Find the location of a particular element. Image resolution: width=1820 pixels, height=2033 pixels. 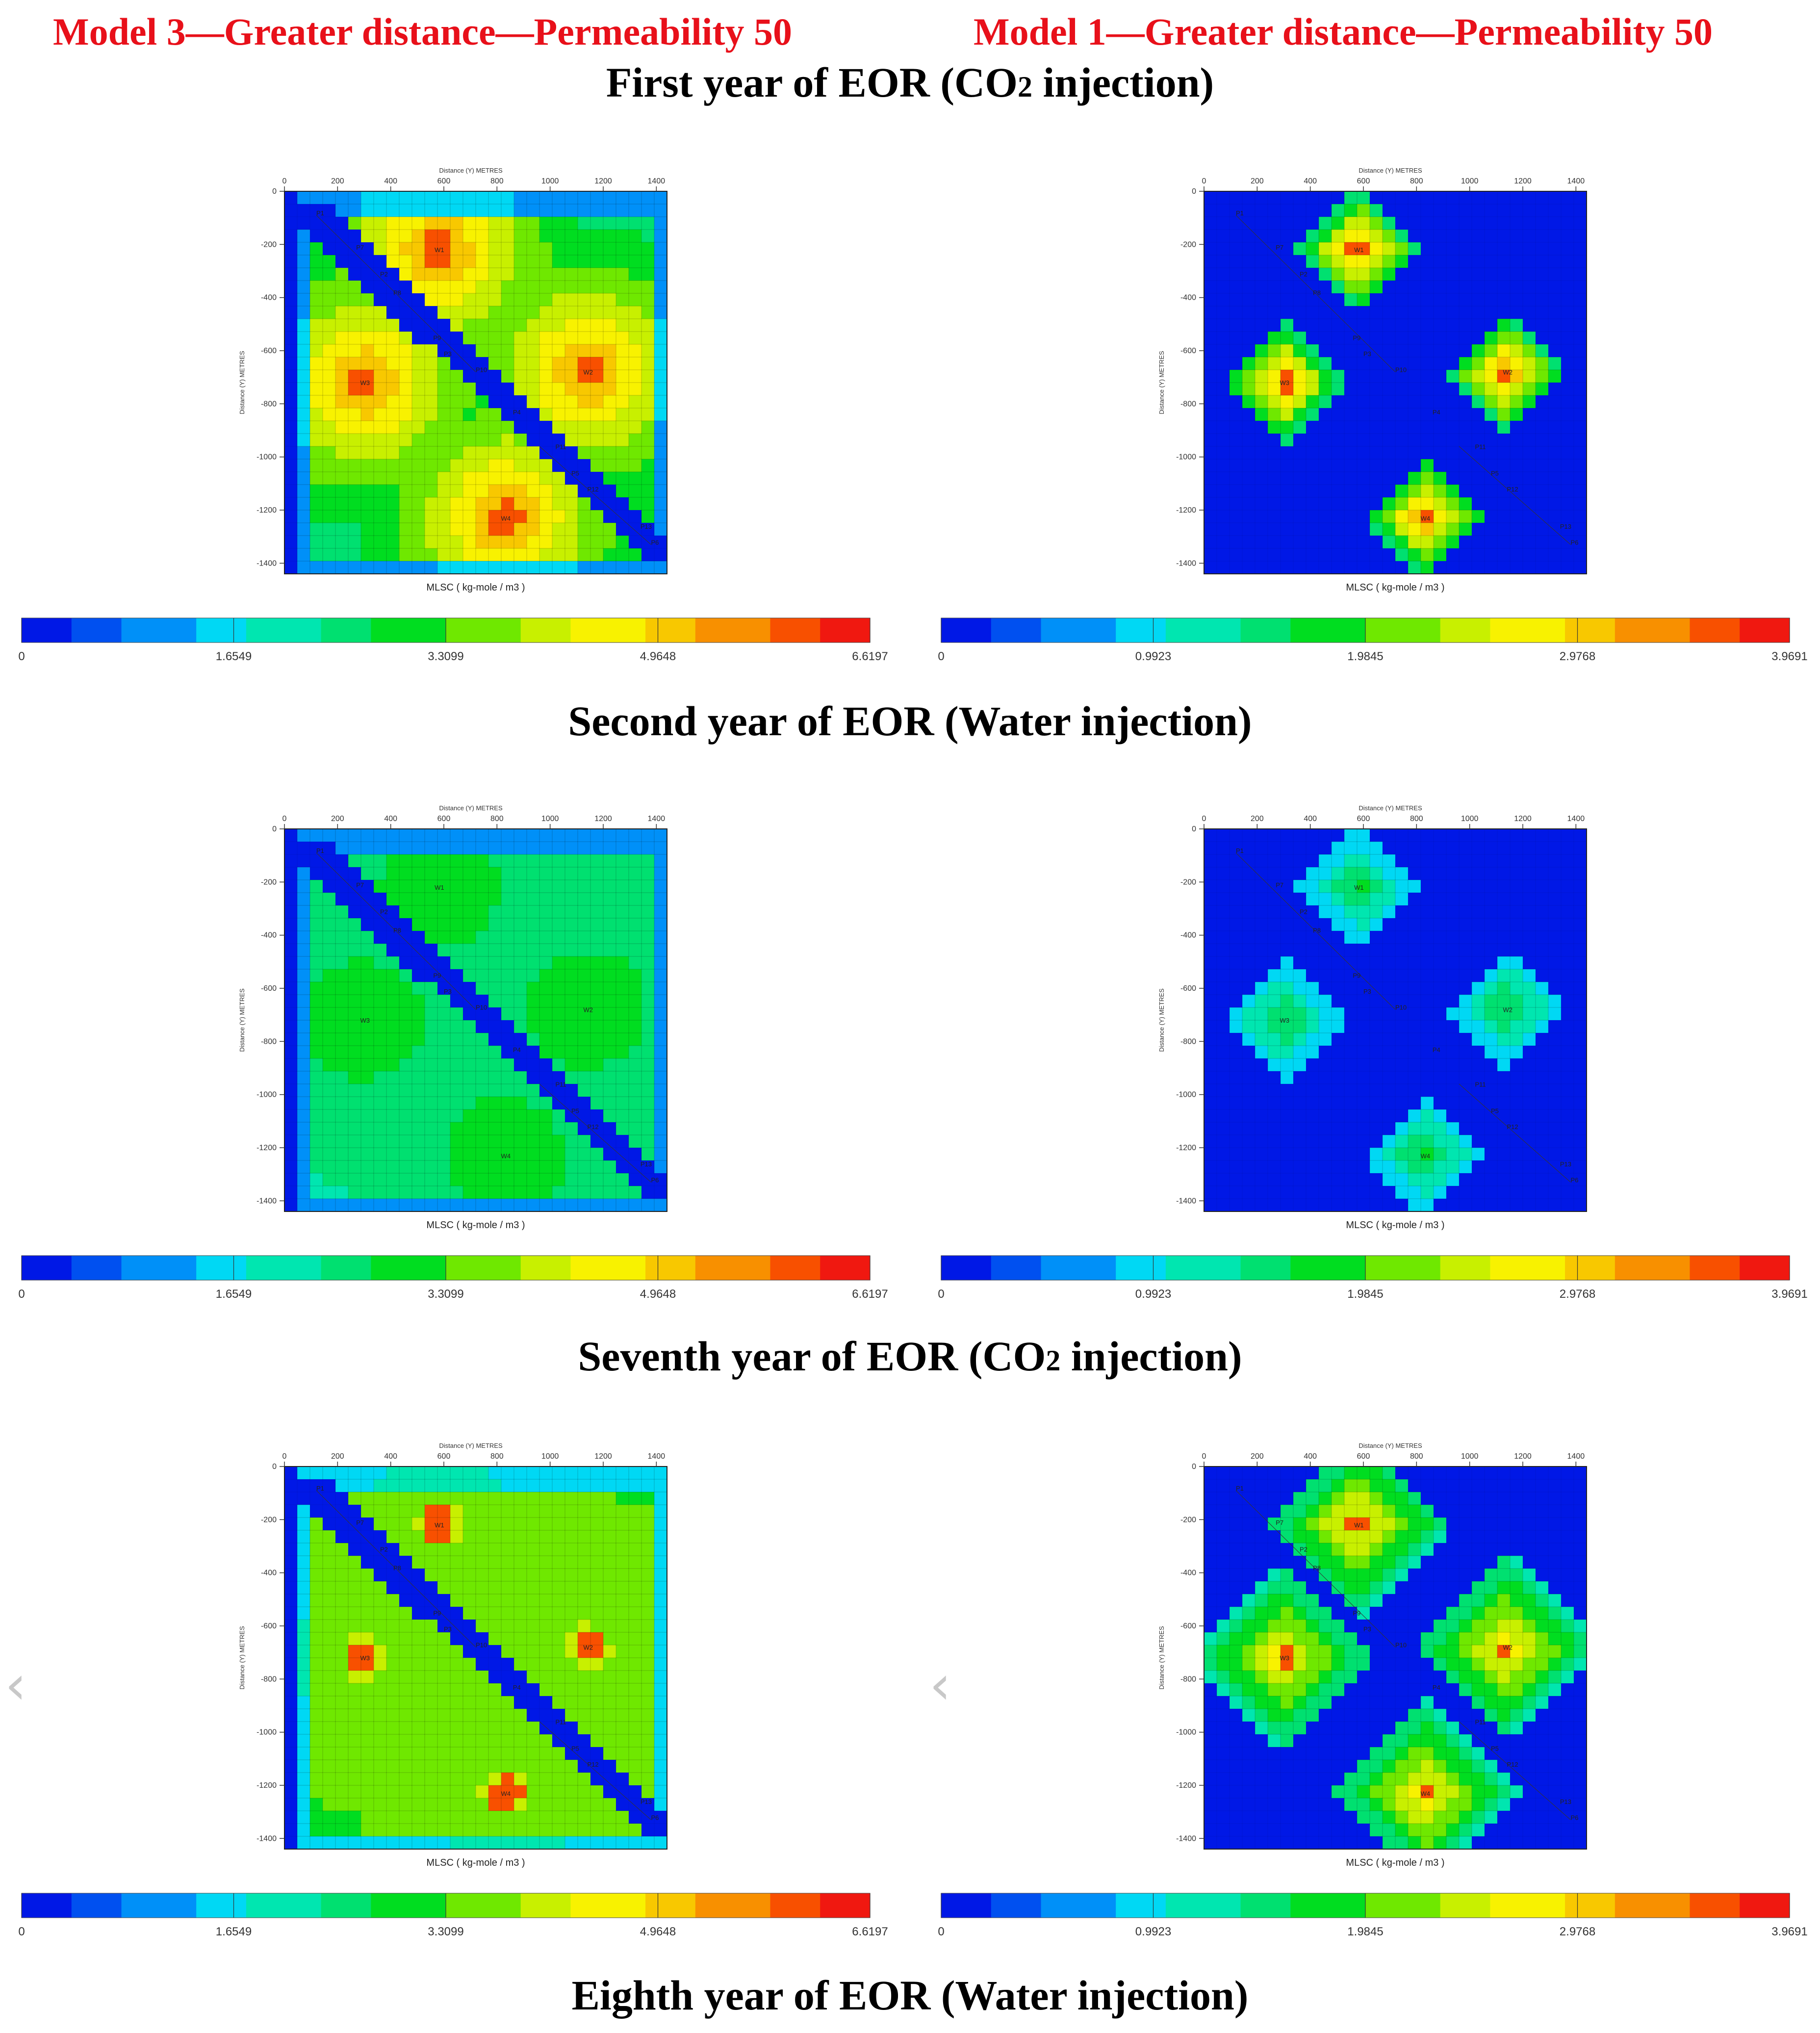

y-tick-label: -400 is located at coordinates (269, 298).